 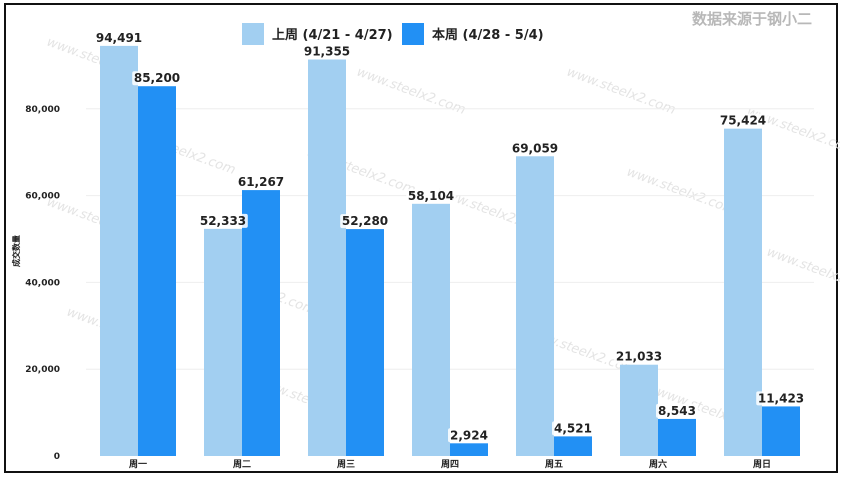 I want to click on x-tick-label: 周五, so click(x=554, y=464).